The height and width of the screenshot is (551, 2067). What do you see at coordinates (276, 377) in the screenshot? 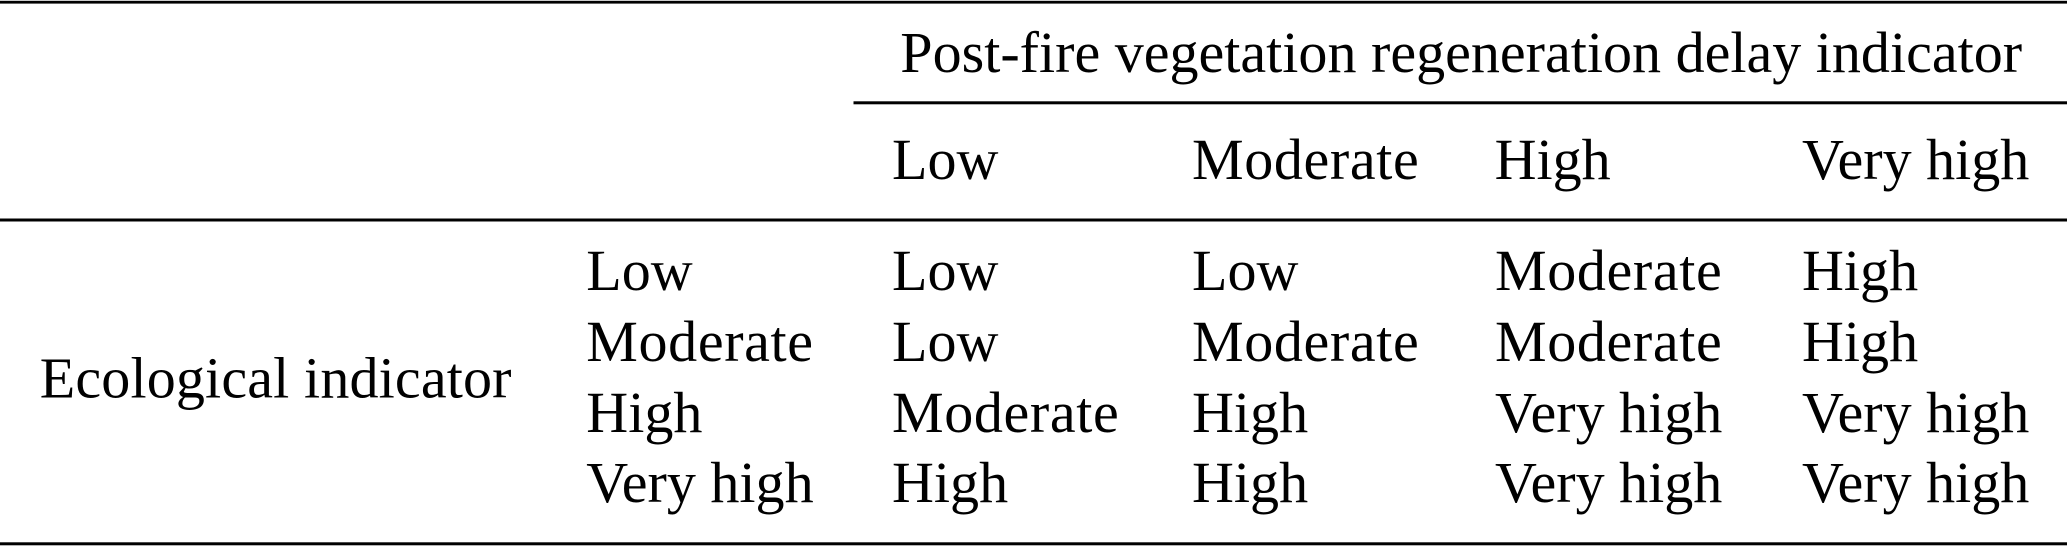
I see `svg-text: Ecological indicator` at bounding box center [276, 377].